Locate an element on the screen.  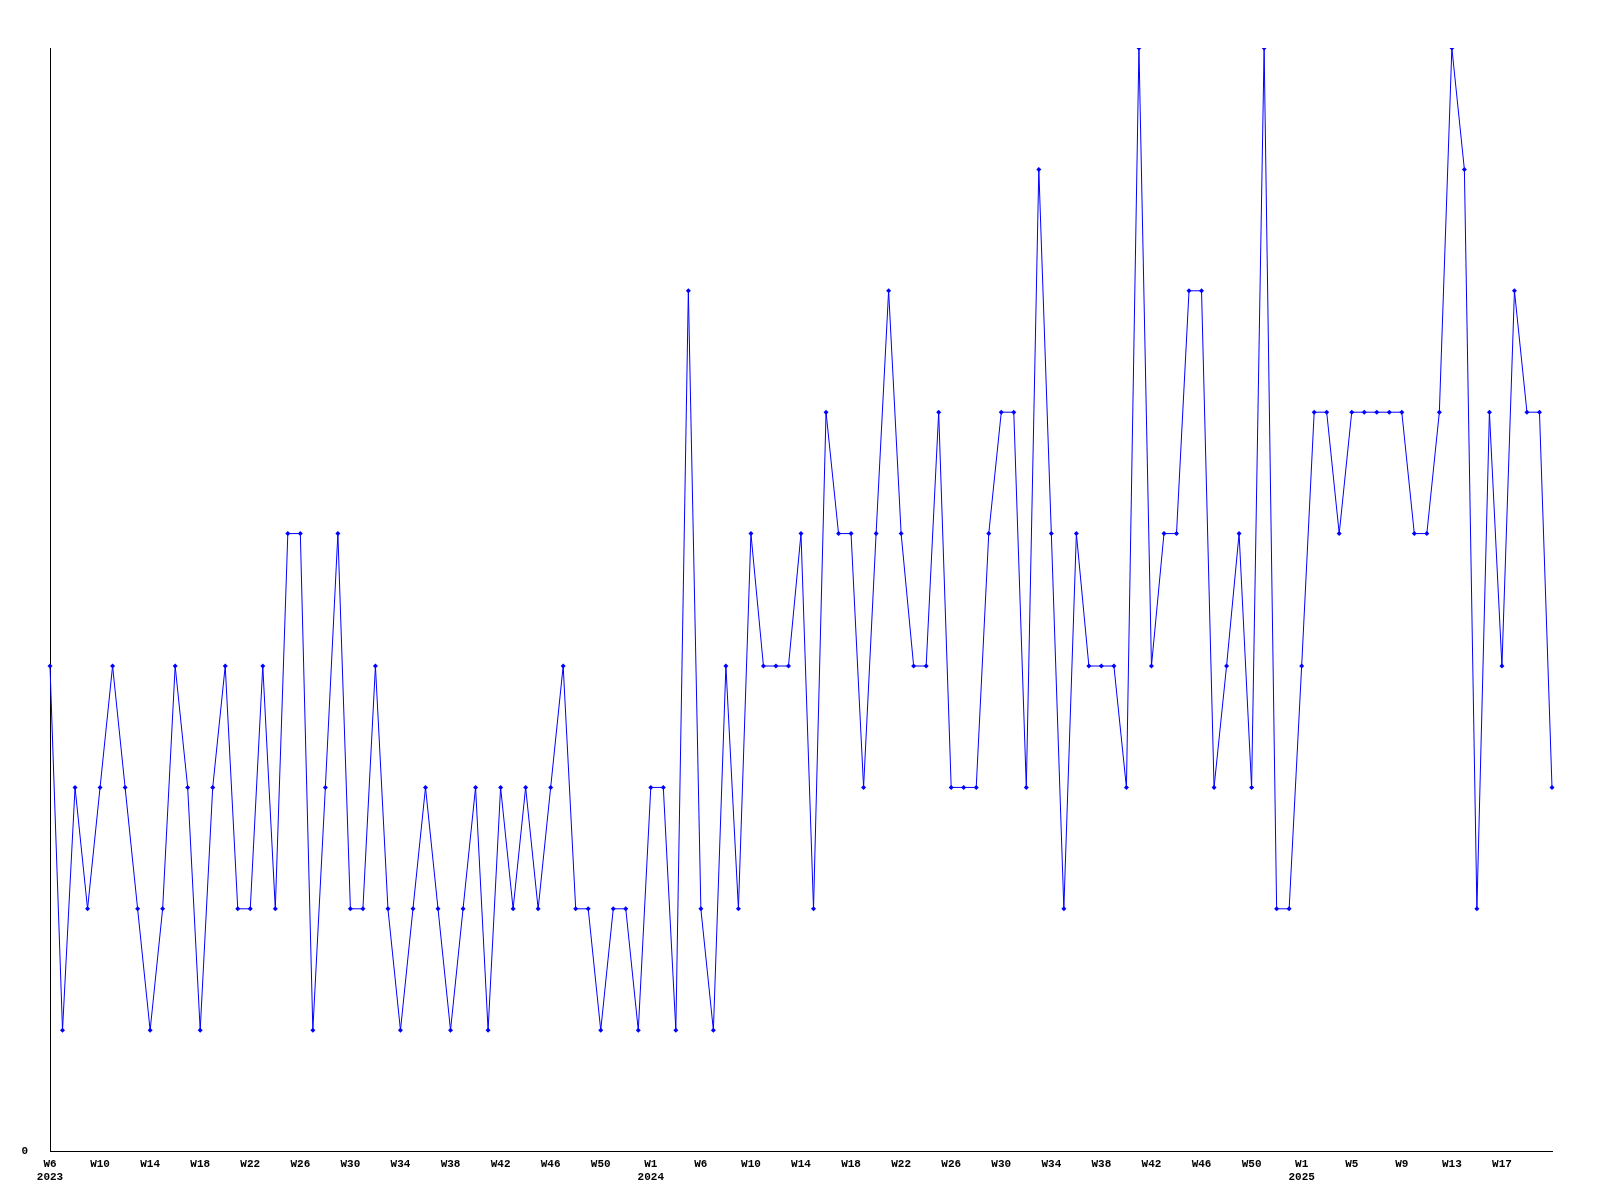
text: 0 is located at coordinates (24, 1151).